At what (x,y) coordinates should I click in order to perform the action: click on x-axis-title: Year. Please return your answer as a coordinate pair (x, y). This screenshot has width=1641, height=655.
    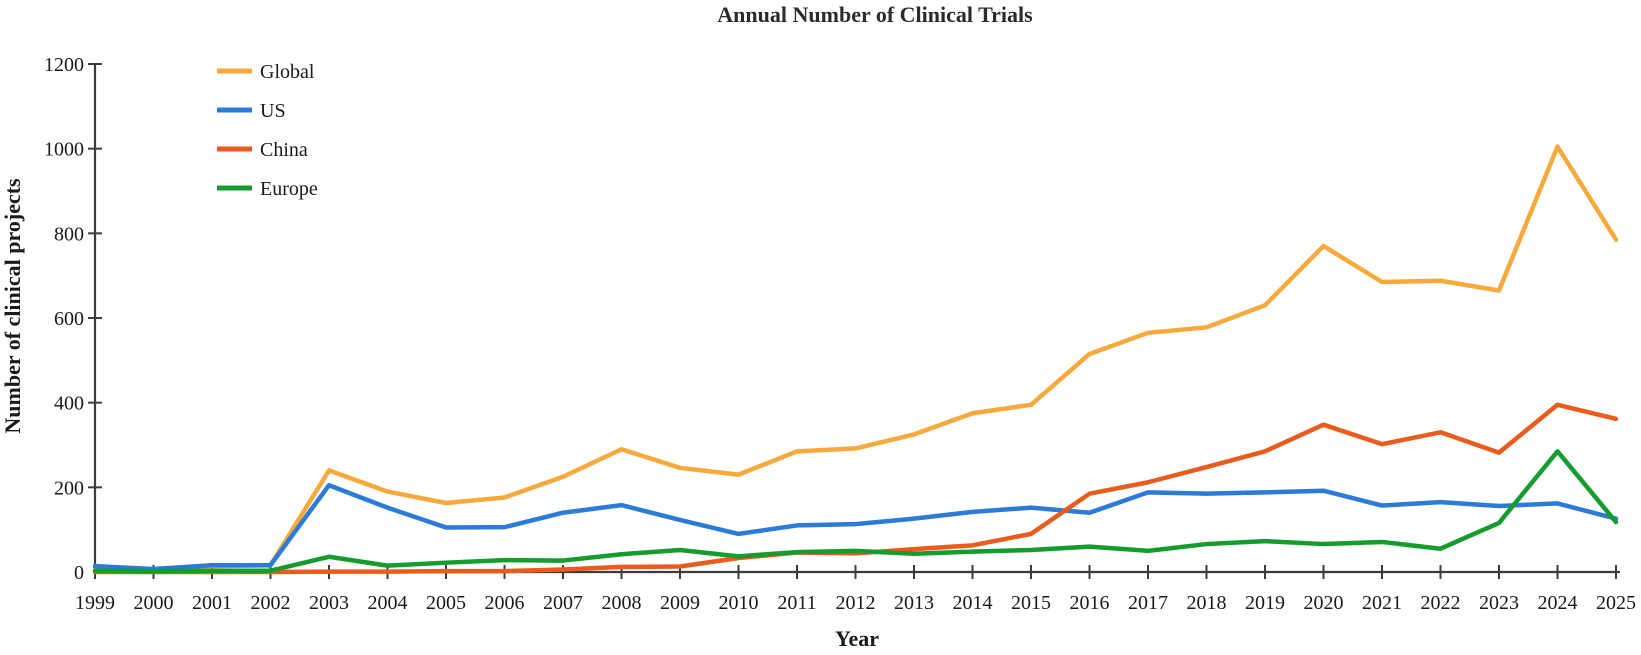
    Looking at the image, I should click on (857, 638).